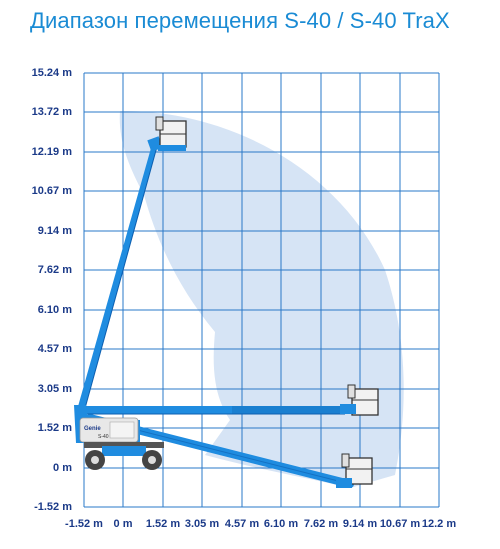 This screenshot has height=549, width=500. I want to click on x-tick-label: 3.05 m, so click(202, 524).